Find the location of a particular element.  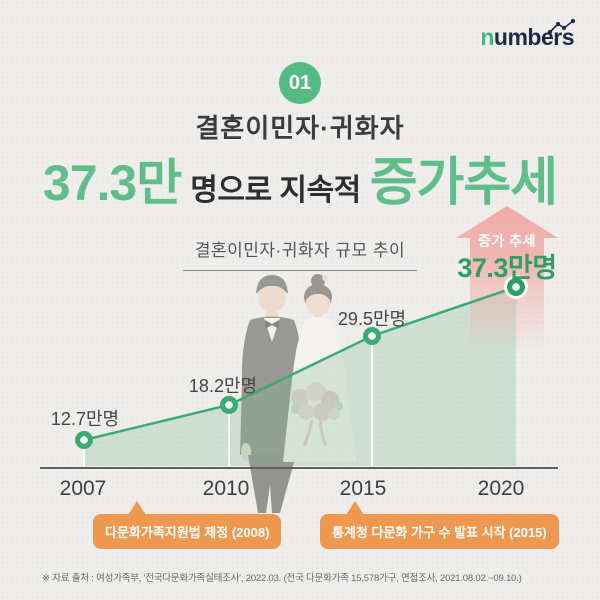

wedding-couple-illustration is located at coordinates (298, 393).